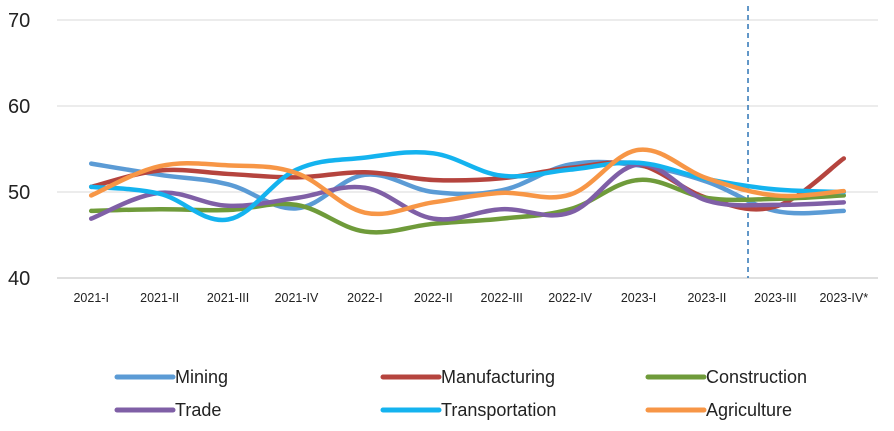  I want to click on legend-label-transportation: Transportation, so click(498, 410).